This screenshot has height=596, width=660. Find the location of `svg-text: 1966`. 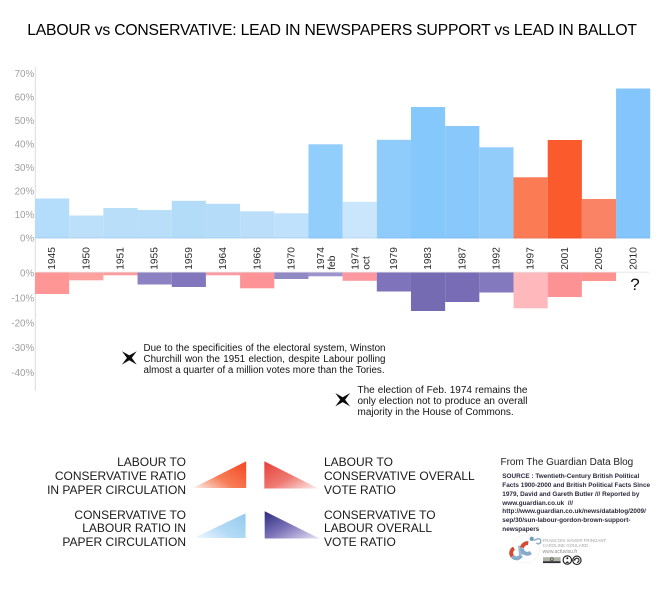

svg-text: 1966 is located at coordinates (257, 258).